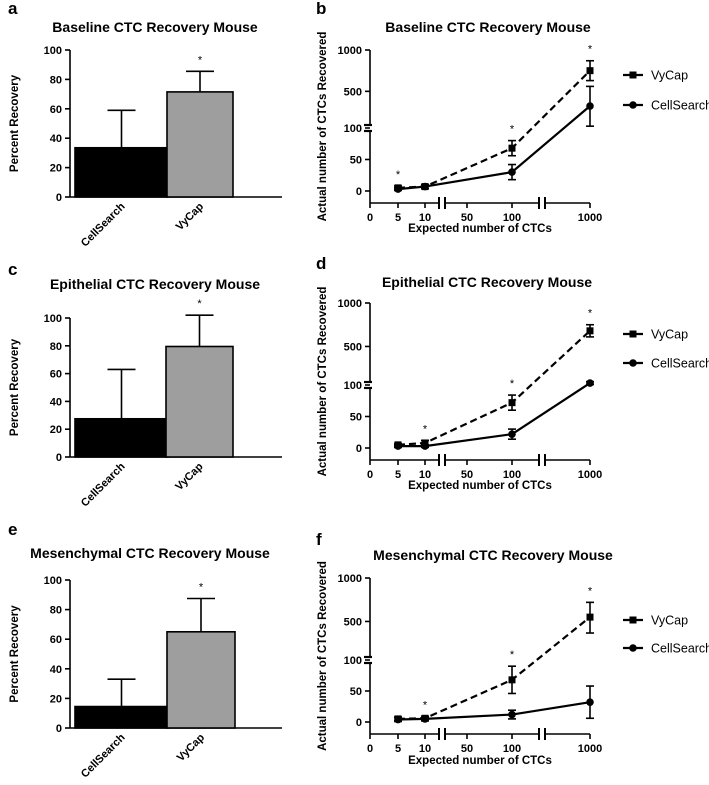 Image resolution: width=709 pixels, height=785 pixels. What do you see at coordinates (321, 263) in the screenshot?
I see `panel-letter: d` at bounding box center [321, 263].